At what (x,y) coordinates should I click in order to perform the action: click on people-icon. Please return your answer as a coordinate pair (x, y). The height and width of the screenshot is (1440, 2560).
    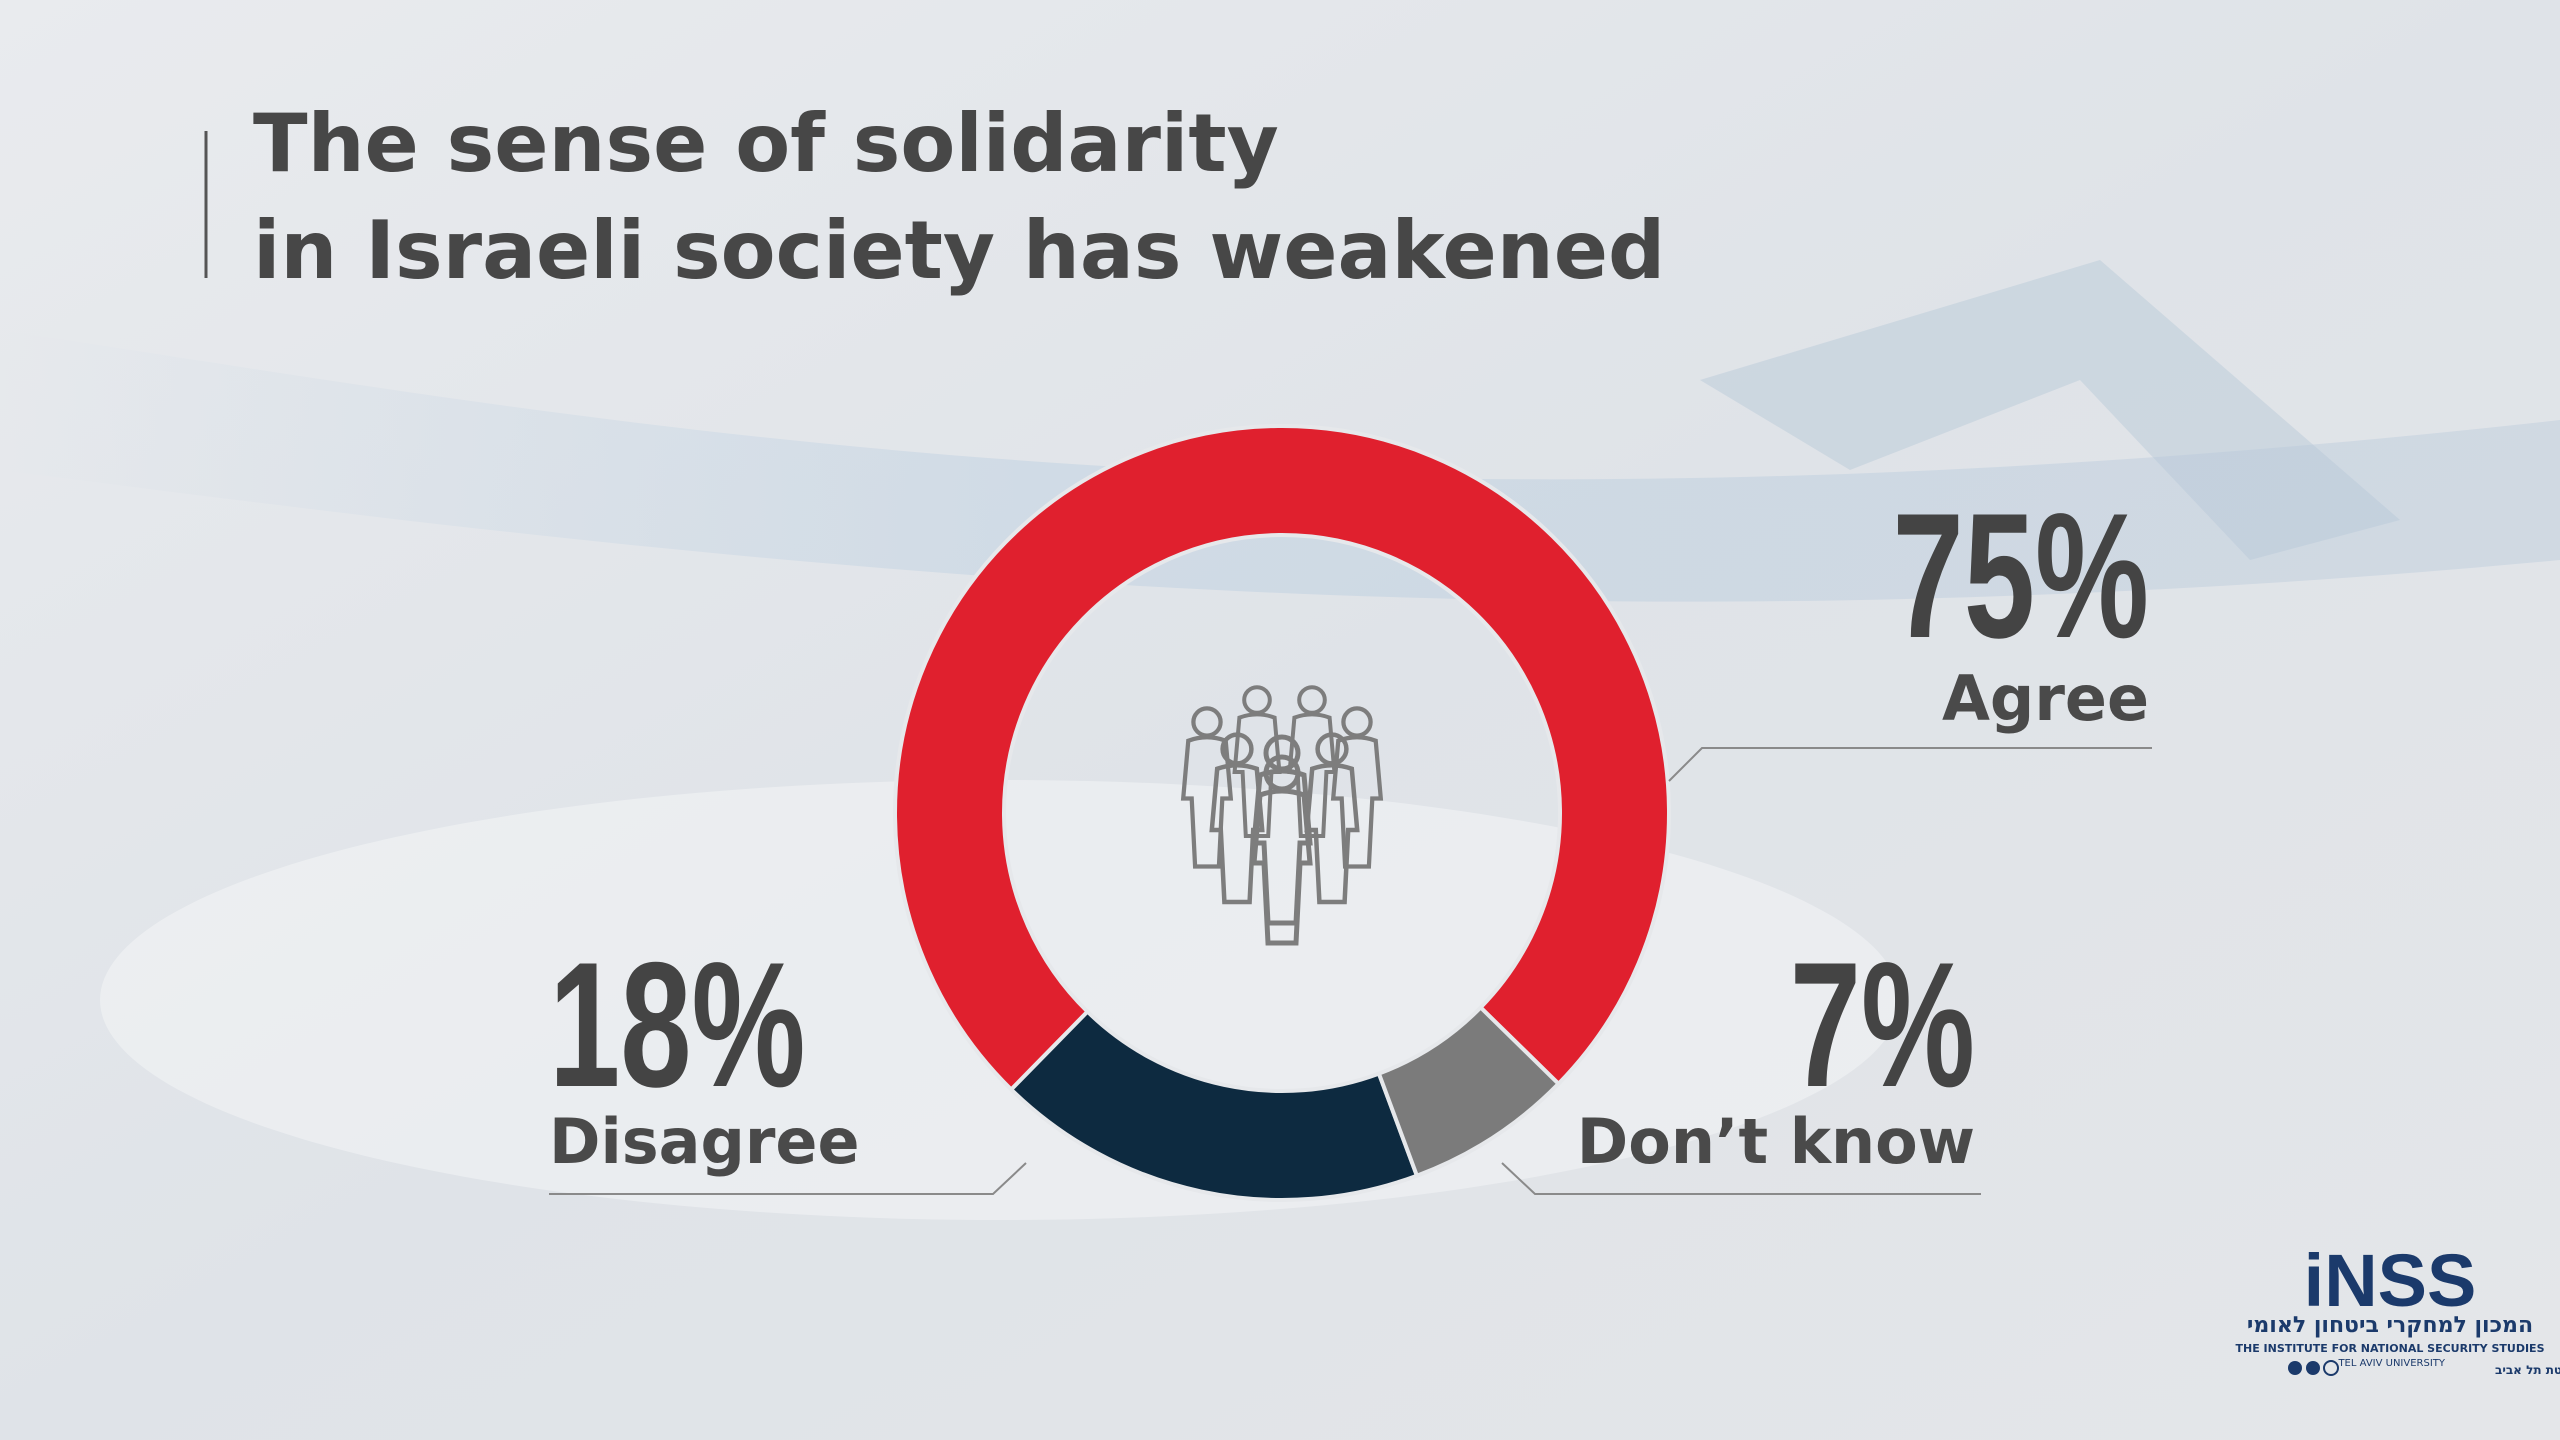
    Looking at the image, I should click on (1282, 815).